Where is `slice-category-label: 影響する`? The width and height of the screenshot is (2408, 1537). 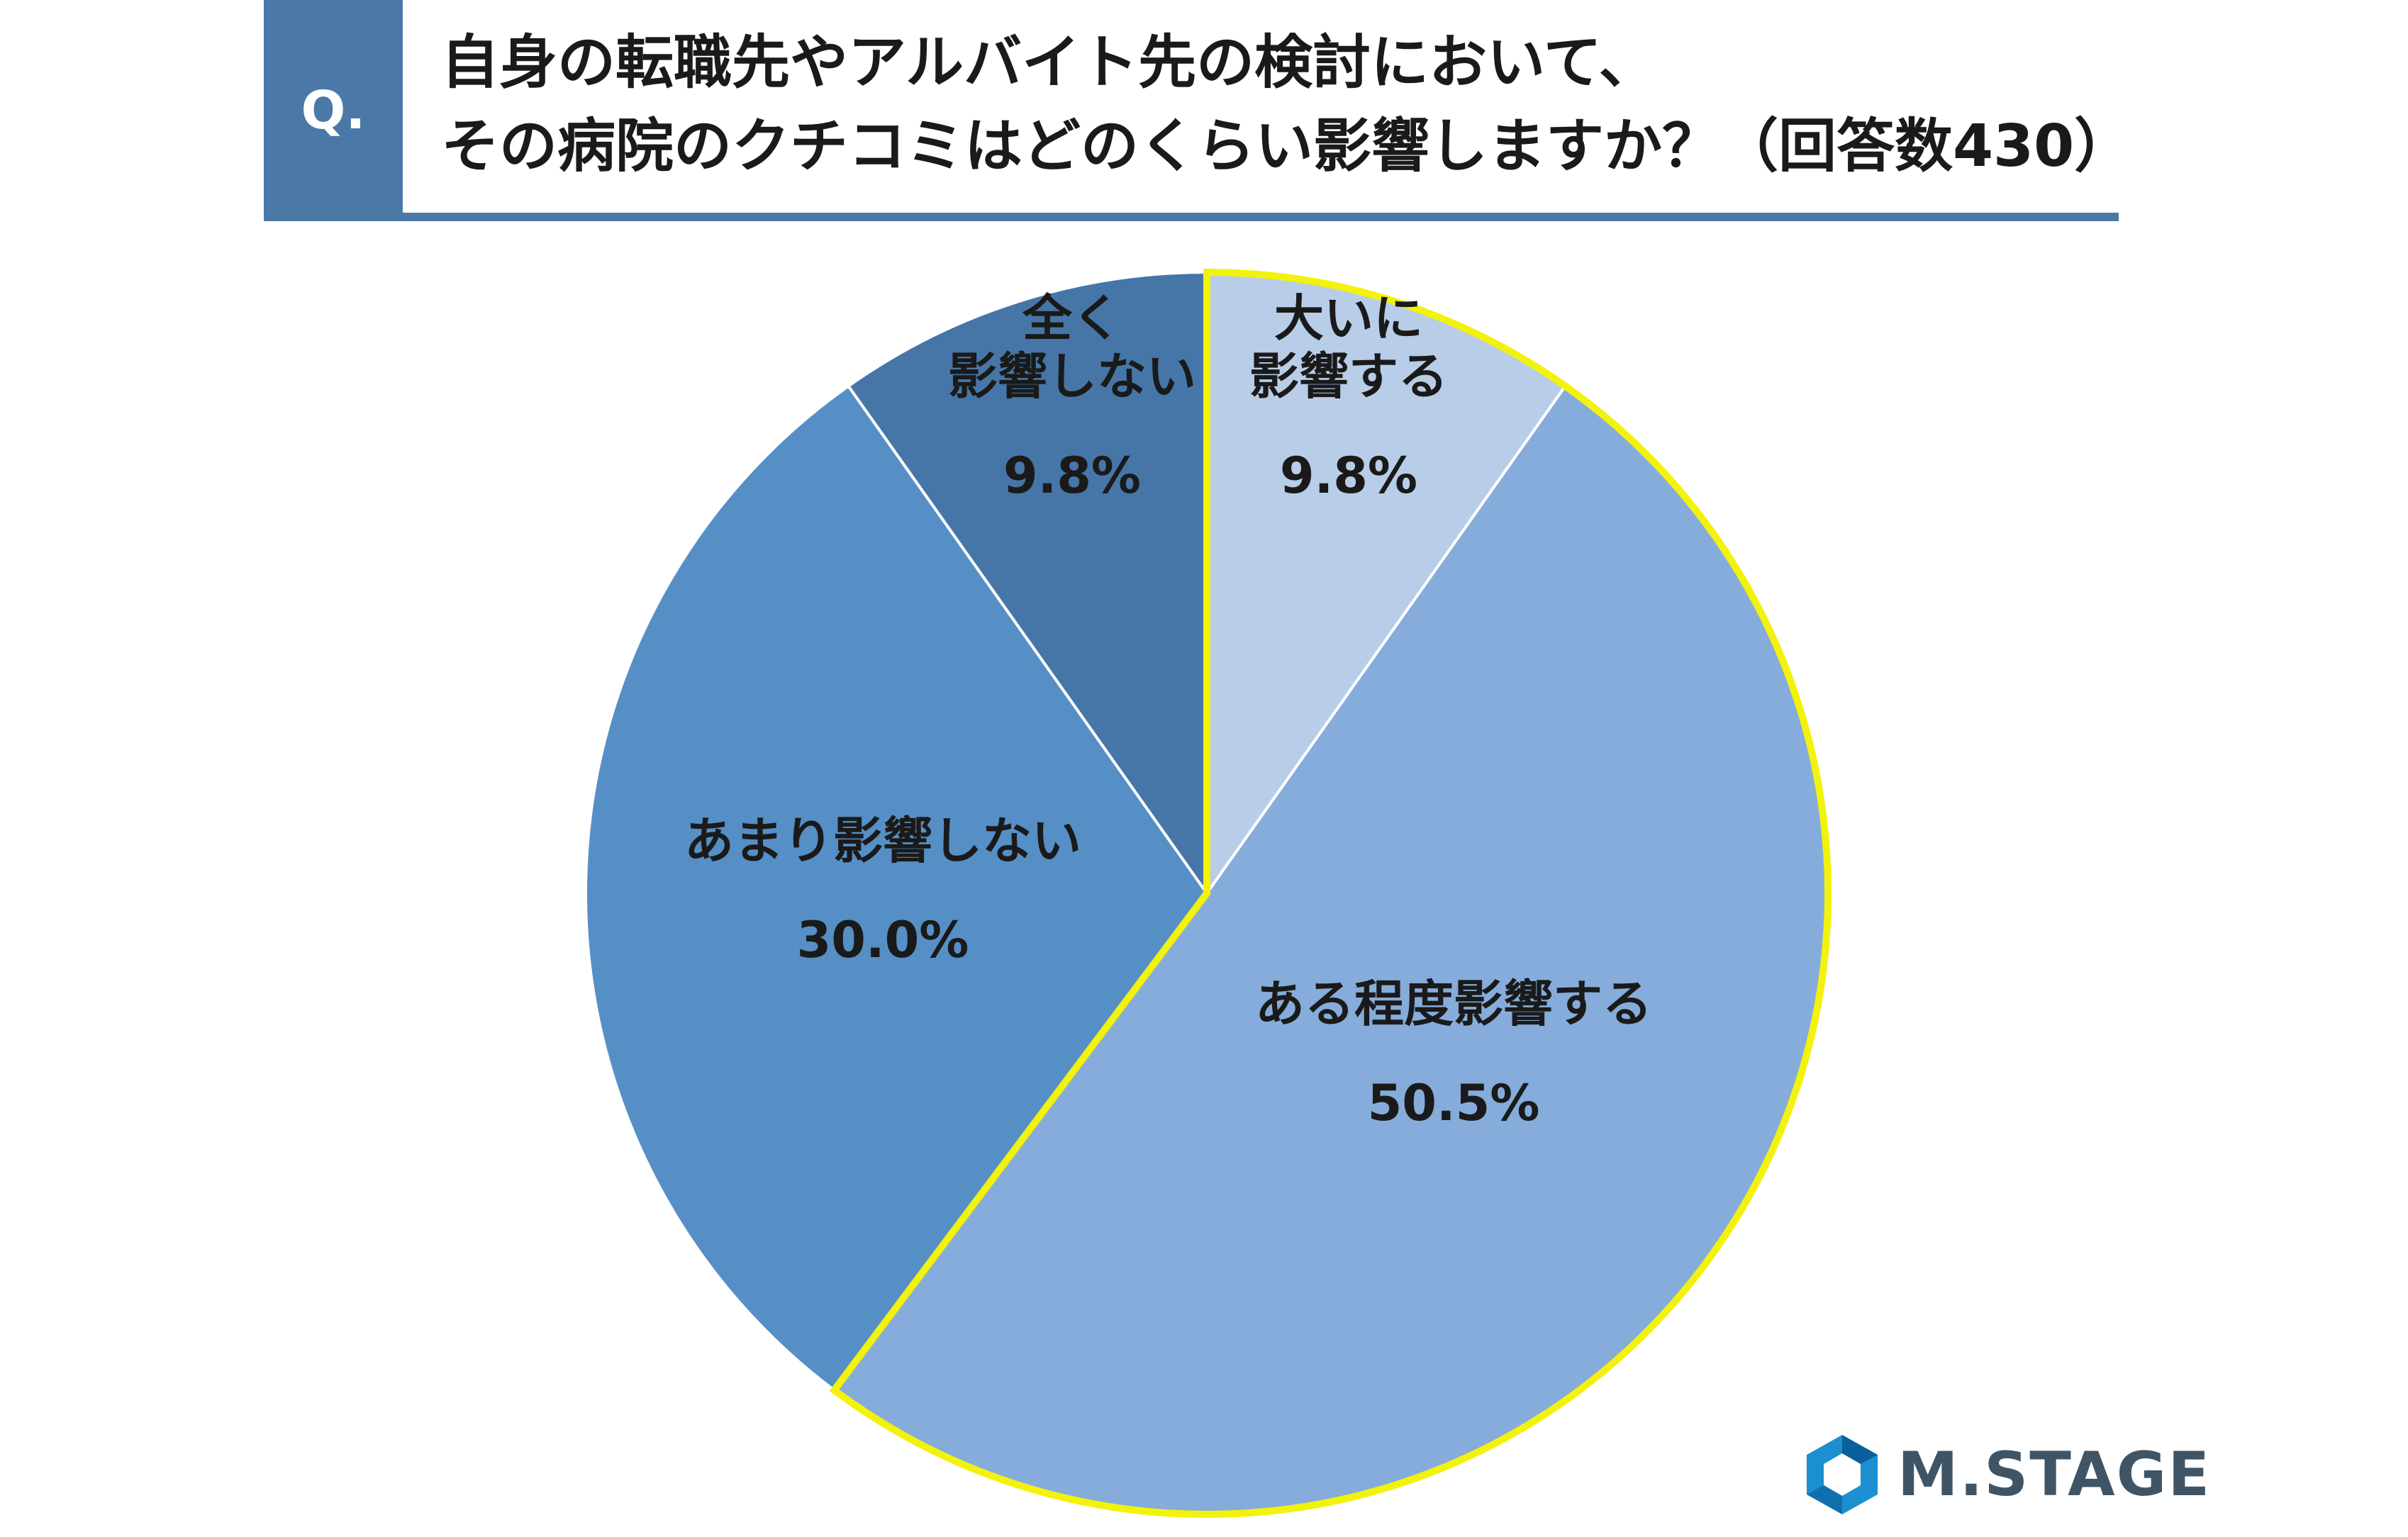 slice-category-label: 影響する is located at coordinates (1348, 376).